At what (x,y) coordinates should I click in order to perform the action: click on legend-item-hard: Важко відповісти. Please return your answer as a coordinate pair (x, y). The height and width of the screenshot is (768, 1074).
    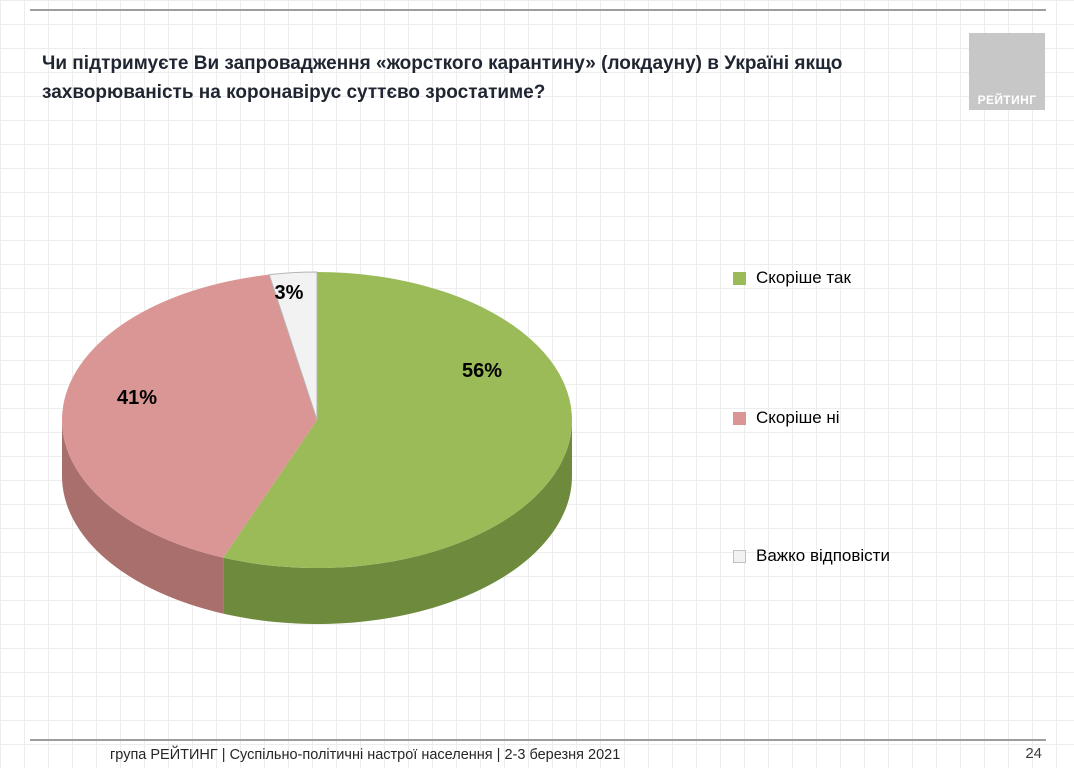
    Looking at the image, I should click on (811, 556).